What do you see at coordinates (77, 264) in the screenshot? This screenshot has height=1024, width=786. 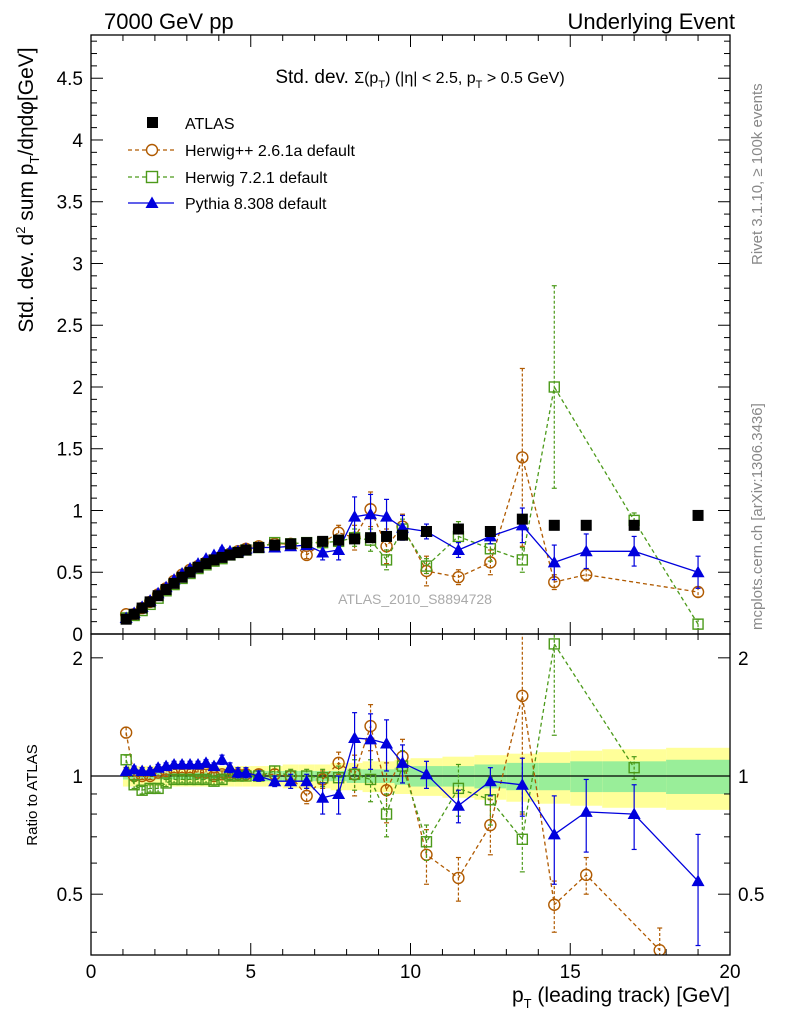 I see `y-tick-label: 3` at bounding box center [77, 264].